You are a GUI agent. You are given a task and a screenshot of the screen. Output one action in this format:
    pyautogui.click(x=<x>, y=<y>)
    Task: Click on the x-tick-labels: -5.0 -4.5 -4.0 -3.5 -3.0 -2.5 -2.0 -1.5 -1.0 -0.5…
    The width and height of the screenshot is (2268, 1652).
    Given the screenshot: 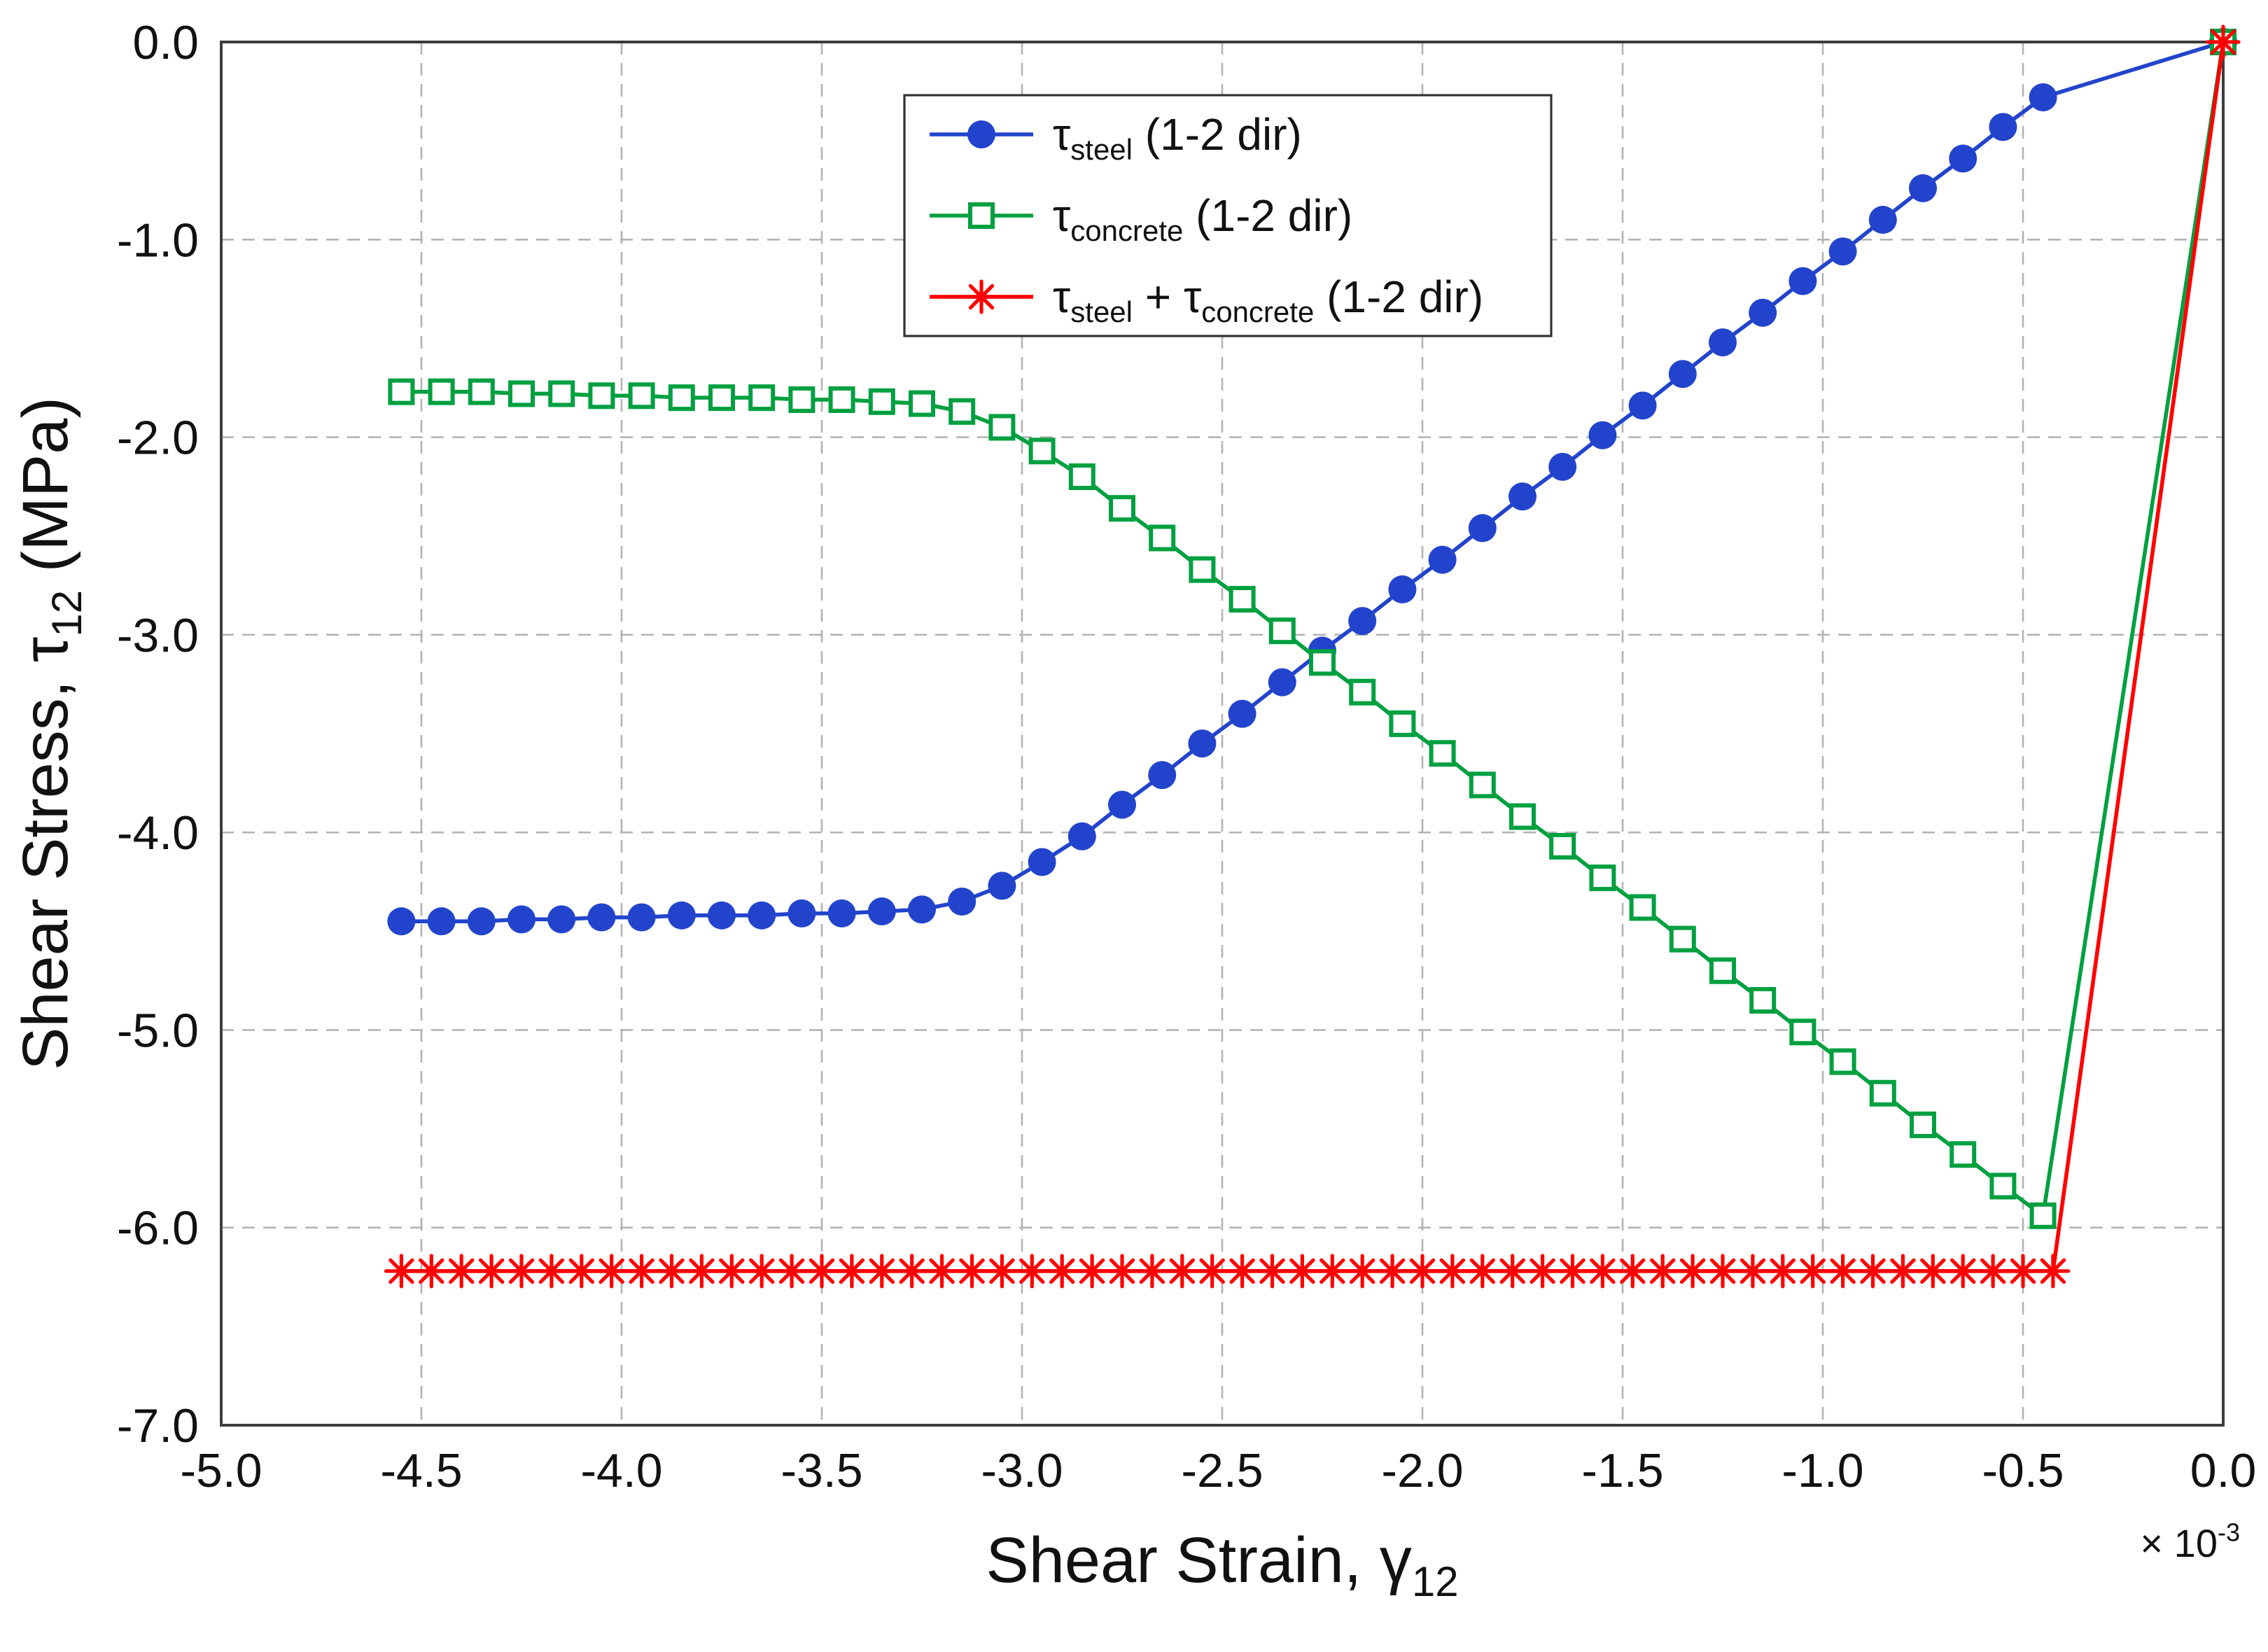 What is the action you would take?
    pyautogui.click(x=1218, y=1470)
    